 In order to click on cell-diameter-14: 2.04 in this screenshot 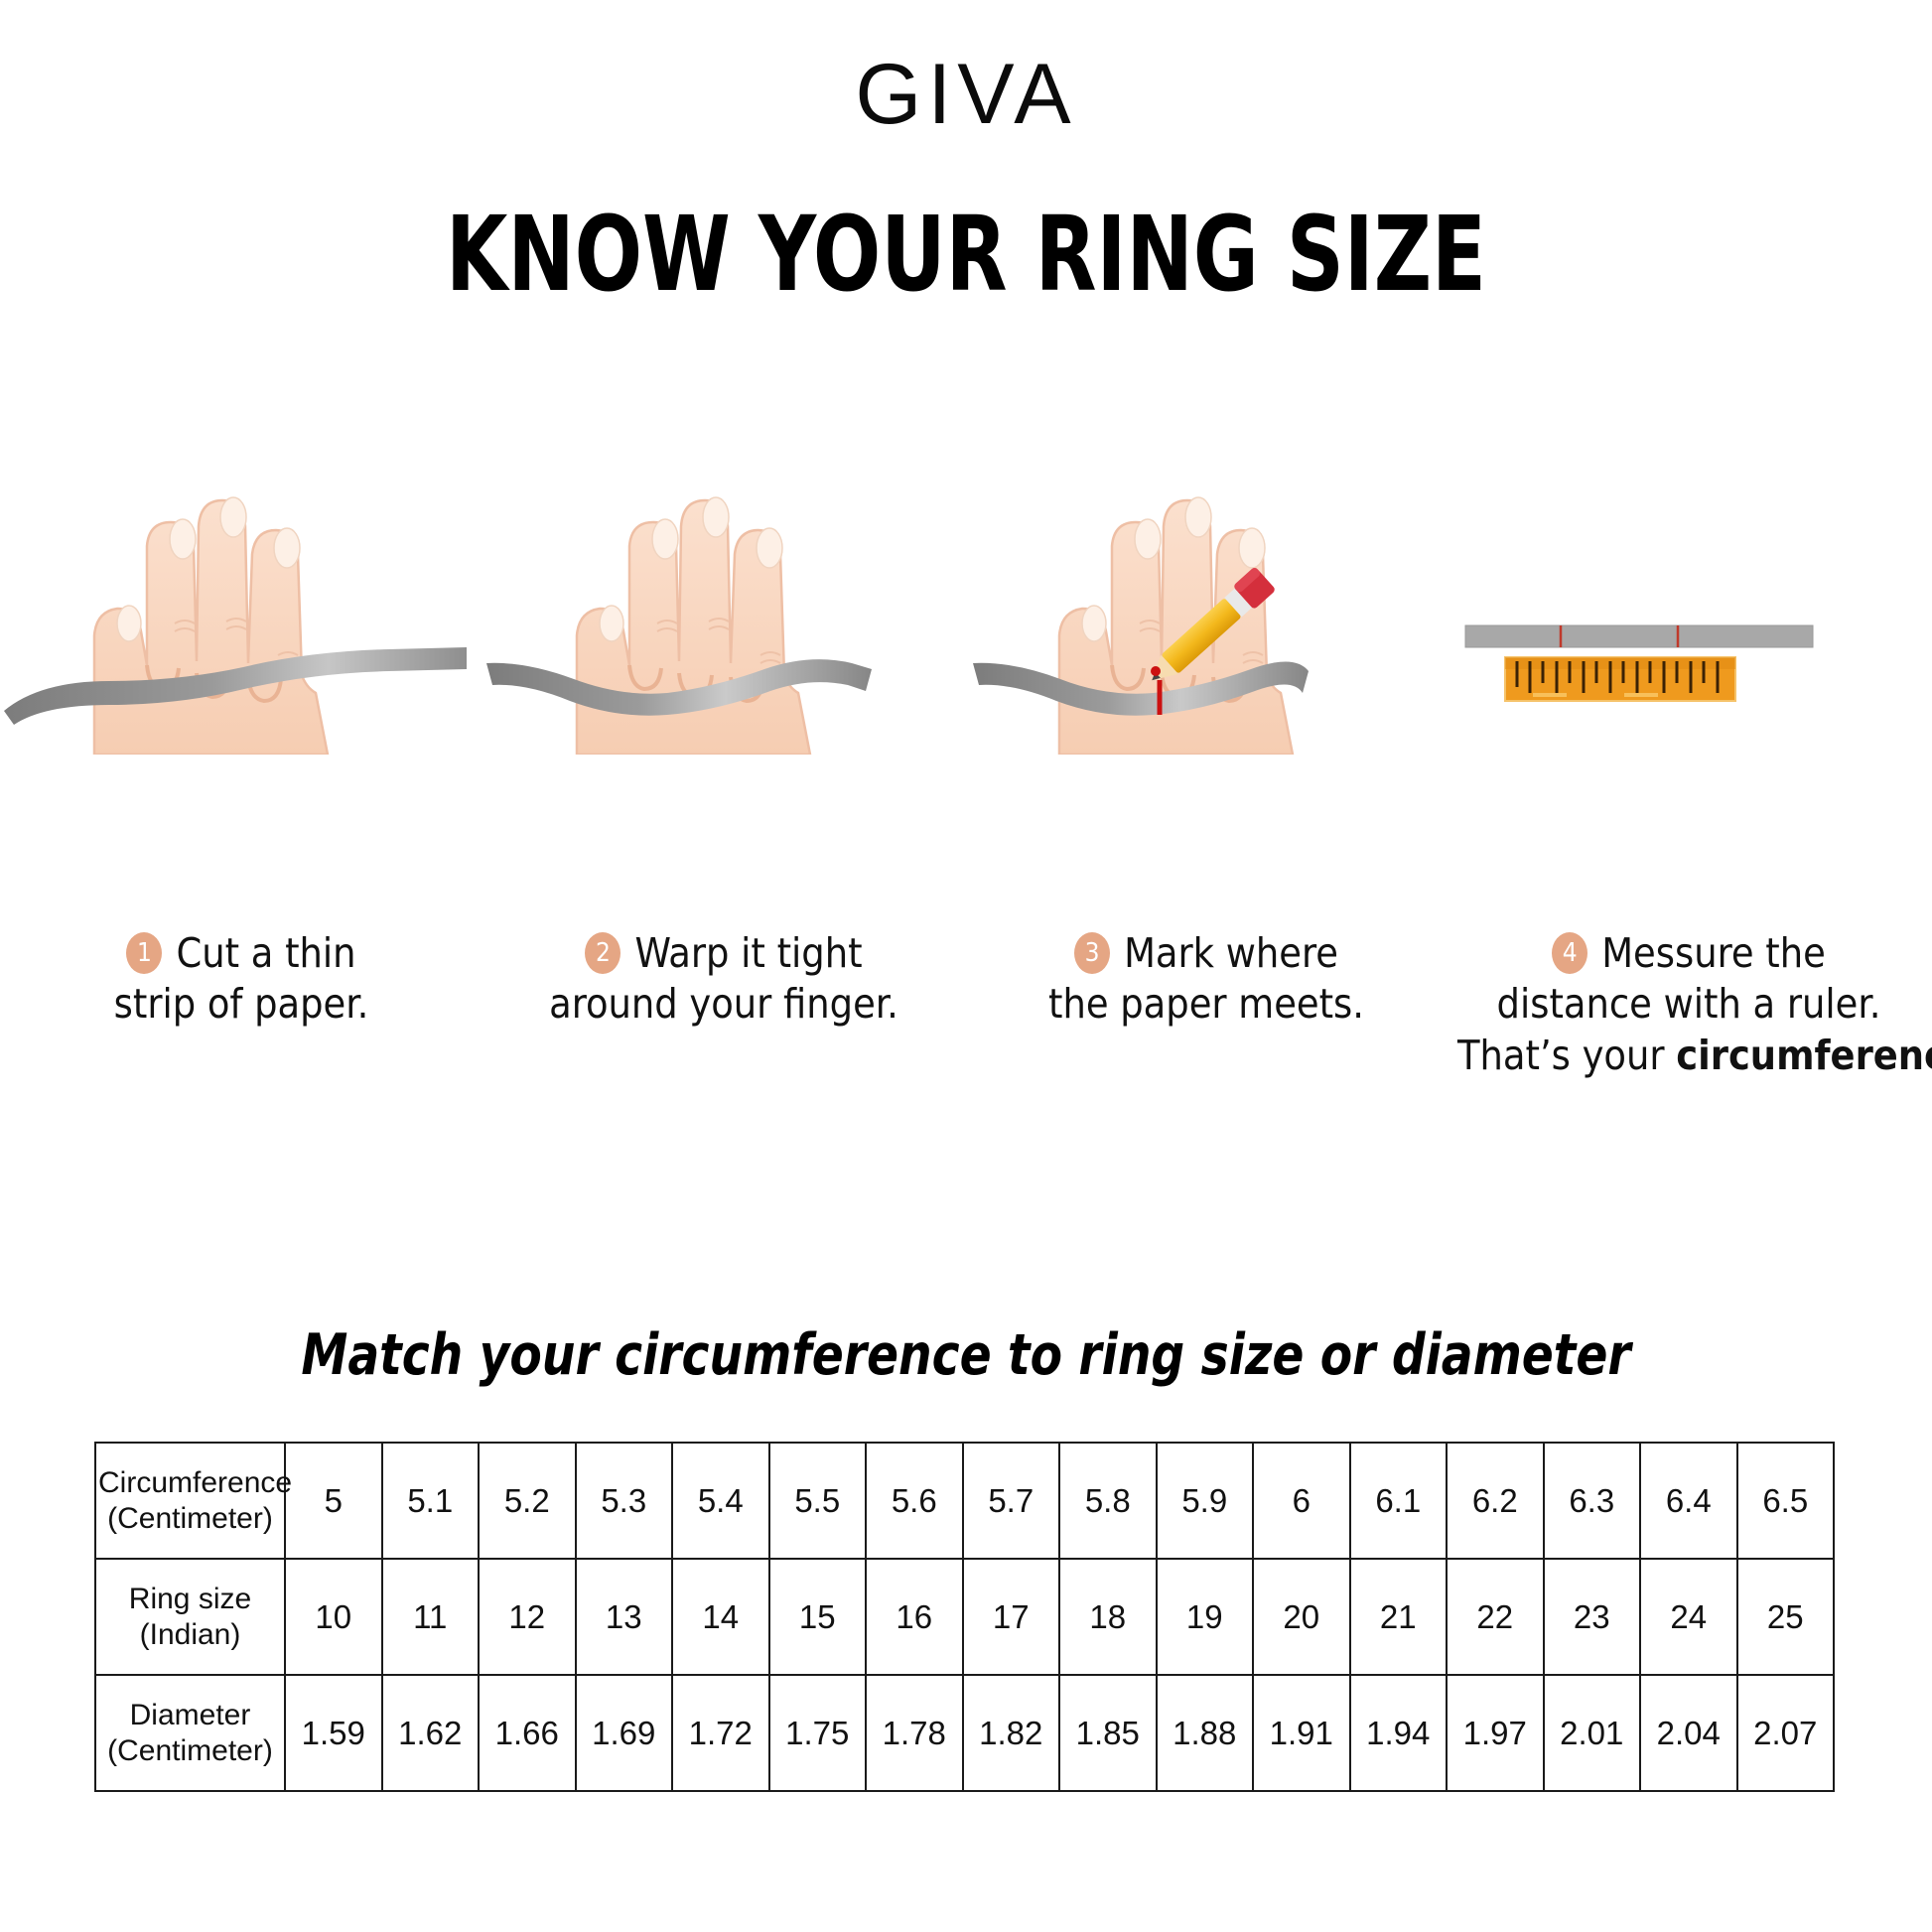, I will do `click(1688, 1733)`.